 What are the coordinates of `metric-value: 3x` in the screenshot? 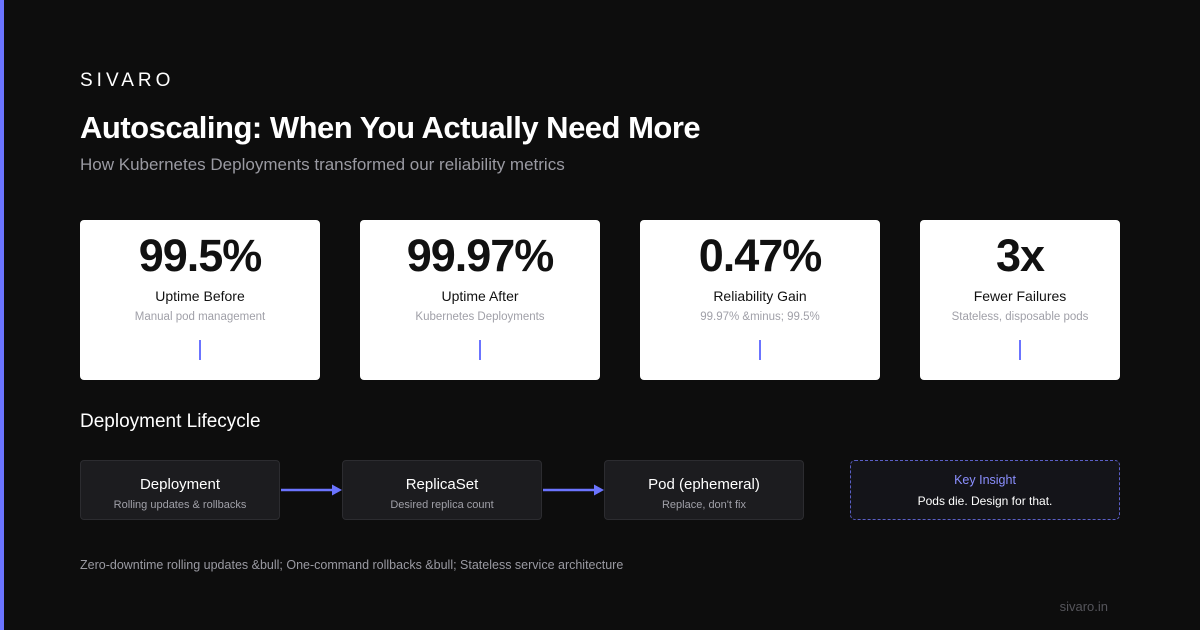 It's located at (1020, 255).